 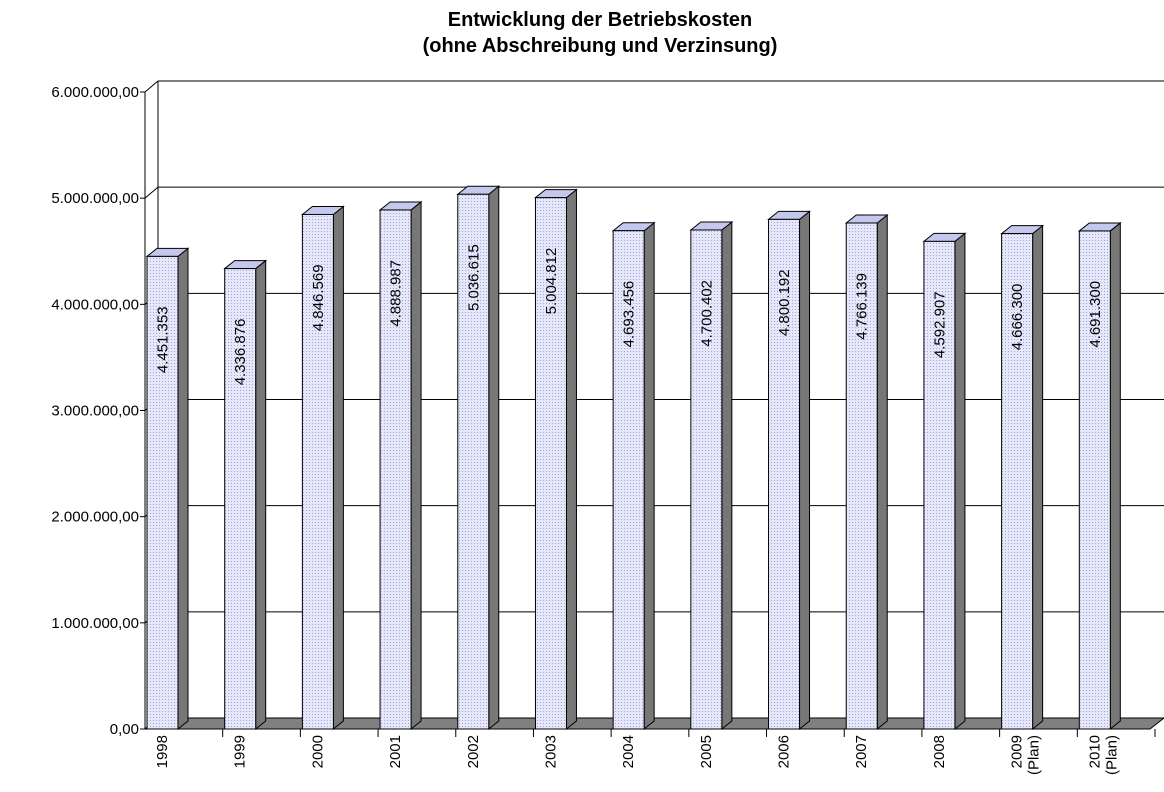 I want to click on x-tick-label: 2006, so click(x=784, y=751).